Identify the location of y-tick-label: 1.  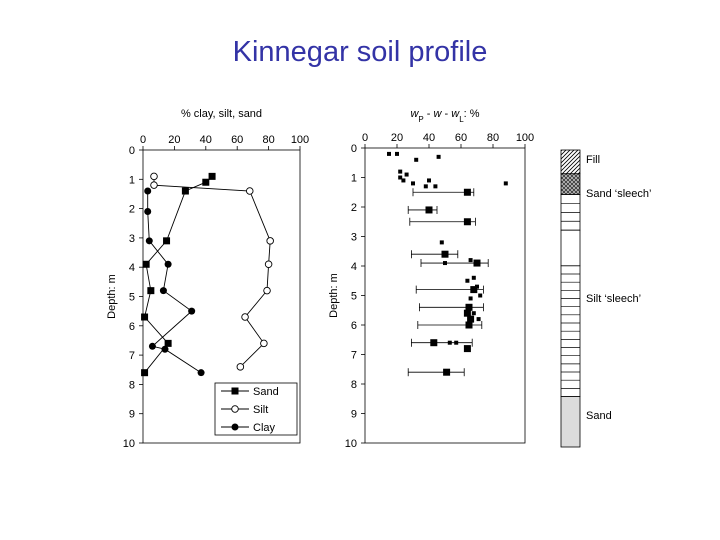
(132, 180).